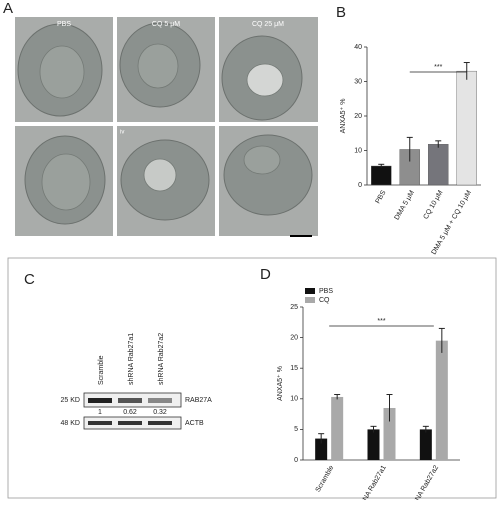 The width and height of the screenshot is (500, 505). Describe the element at coordinates (64, 24) in the screenshot. I see `column-label: PBS` at that location.